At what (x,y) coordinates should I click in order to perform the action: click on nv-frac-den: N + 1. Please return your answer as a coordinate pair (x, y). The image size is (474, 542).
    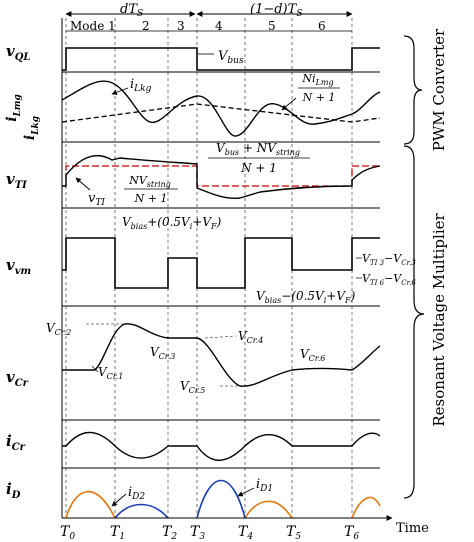
    Looking at the image, I should click on (151, 198).